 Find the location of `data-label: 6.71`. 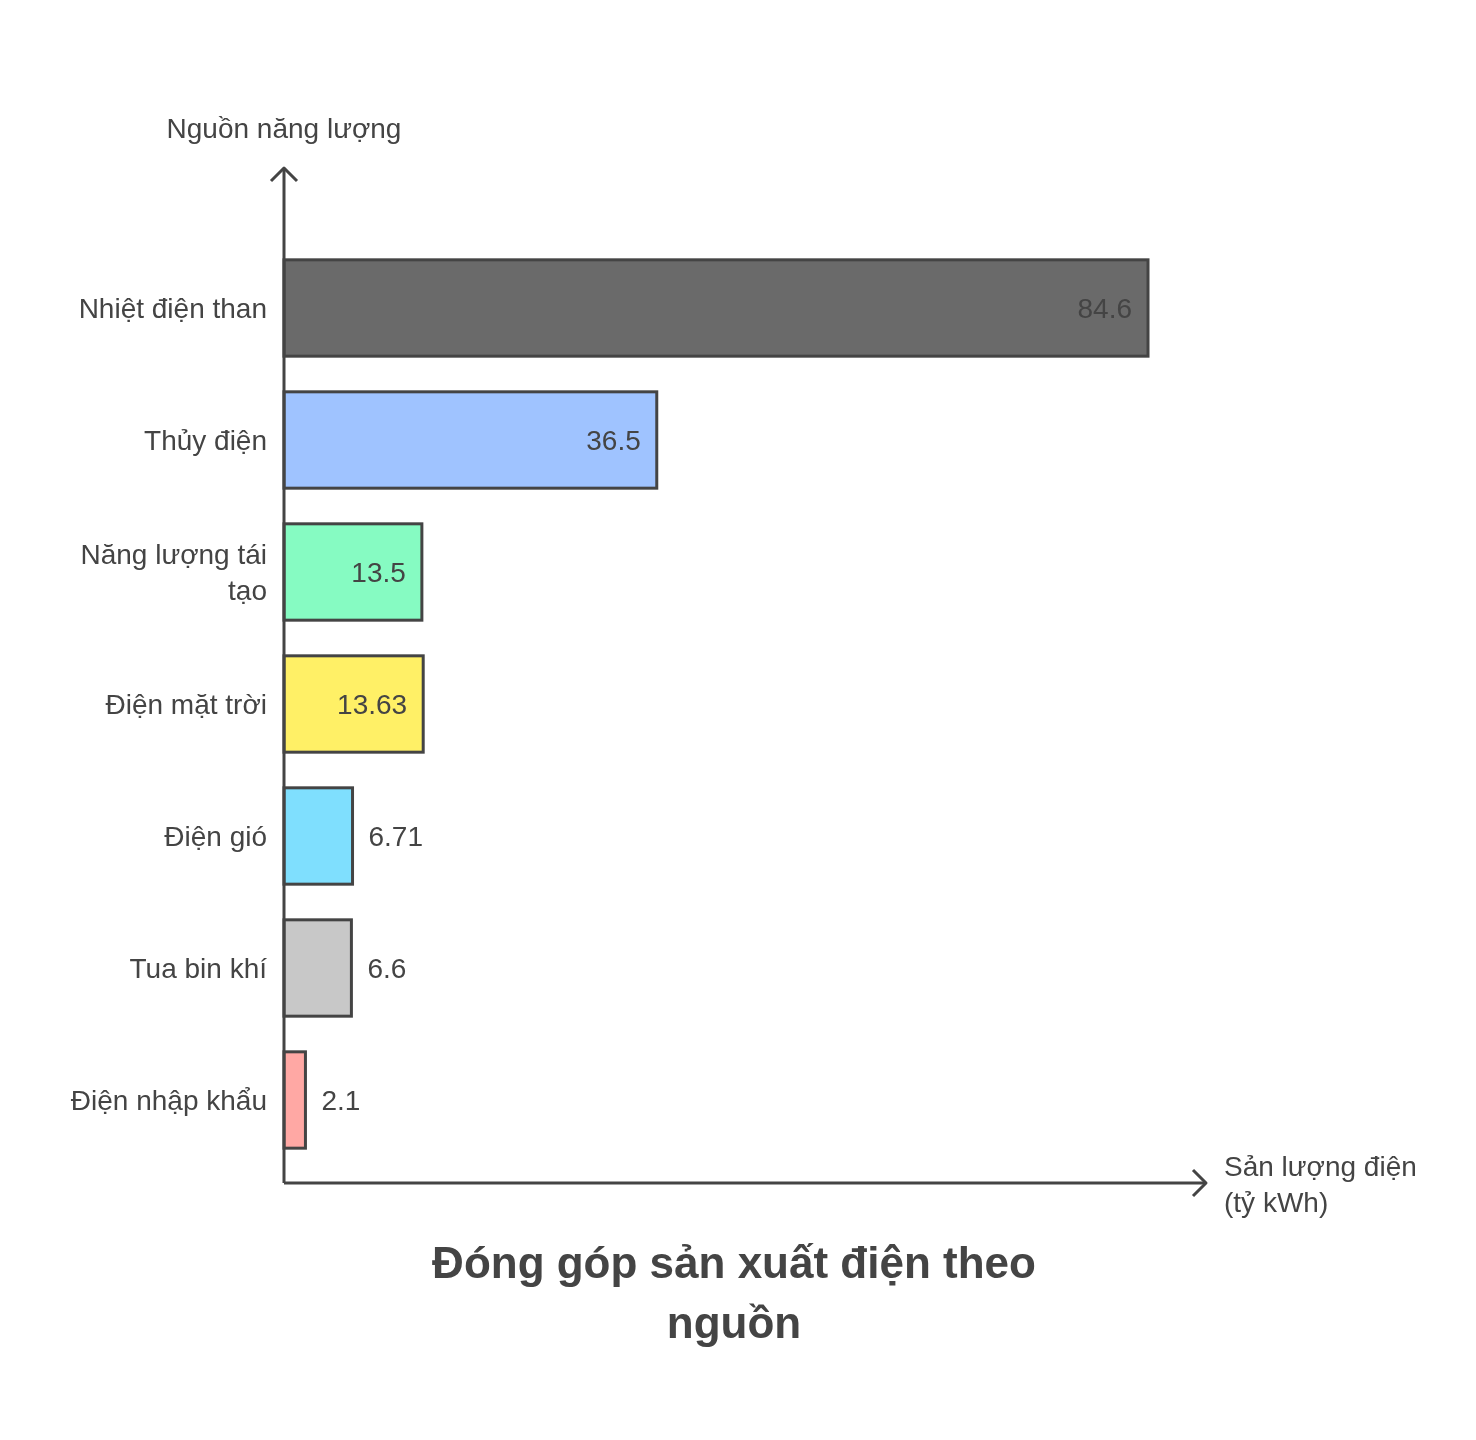

data-label: 6.71 is located at coordinates (396, 836).